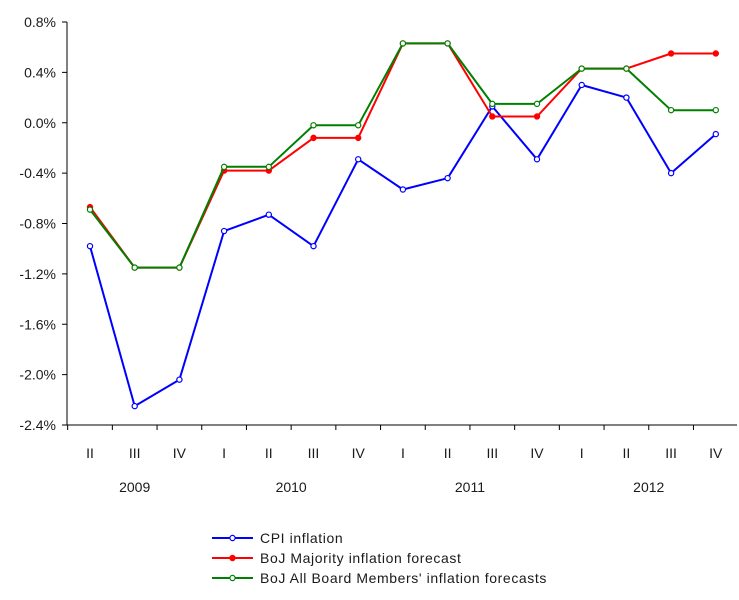  Describe the element at coordinates (40, 123) in the screenshot. I see `y-tick-label: 0.0%` at that location.